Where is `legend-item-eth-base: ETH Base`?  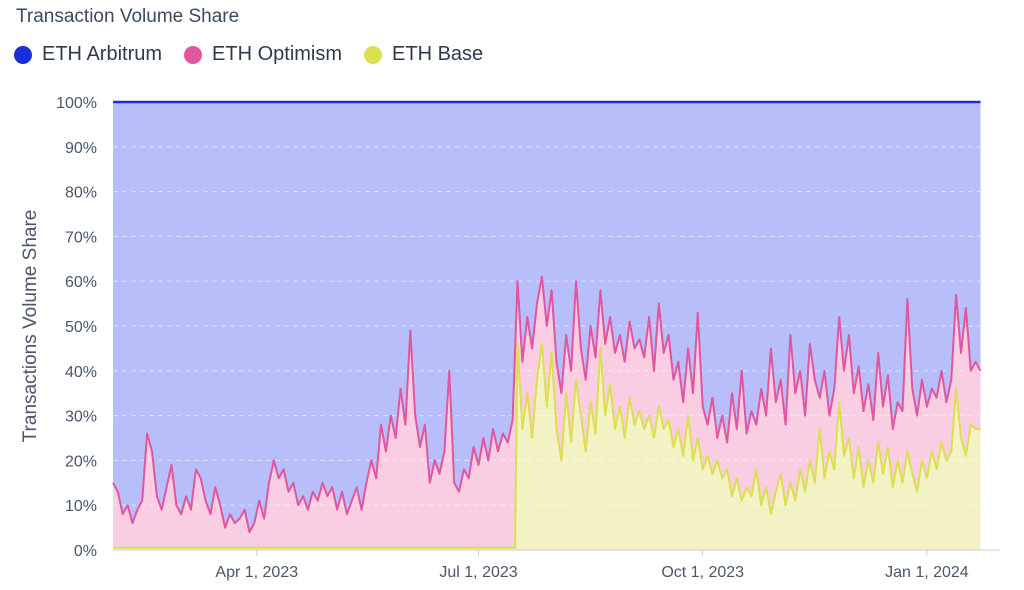 legend-item-eth-base: ETH Base is located at coordinates (423, 54).